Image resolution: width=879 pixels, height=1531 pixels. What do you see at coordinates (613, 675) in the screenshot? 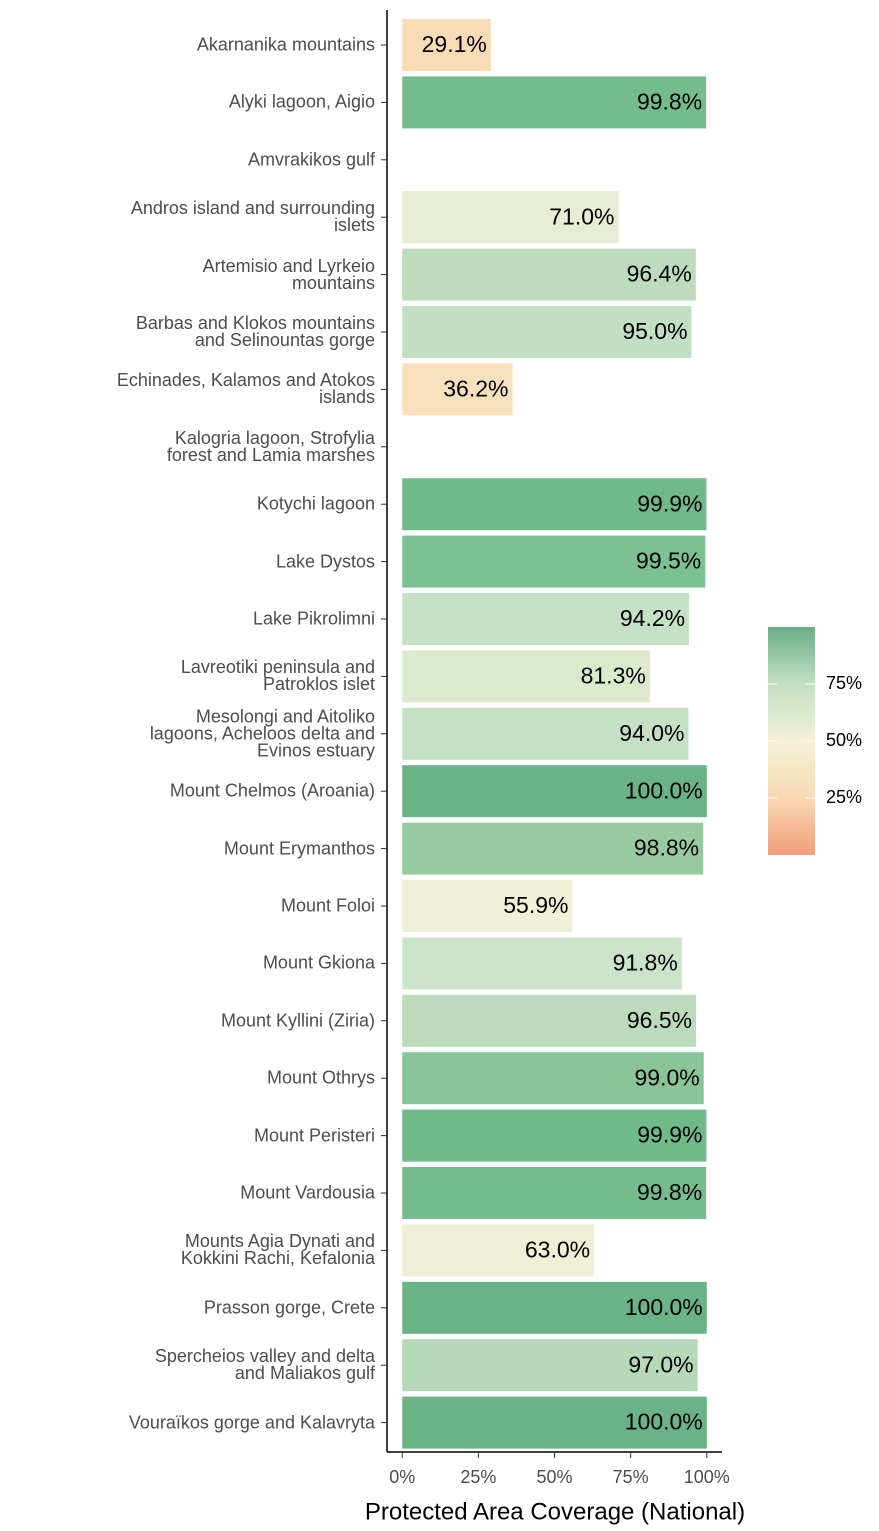
I see `value-label: 81.3%` at bounding box center [613, 675].